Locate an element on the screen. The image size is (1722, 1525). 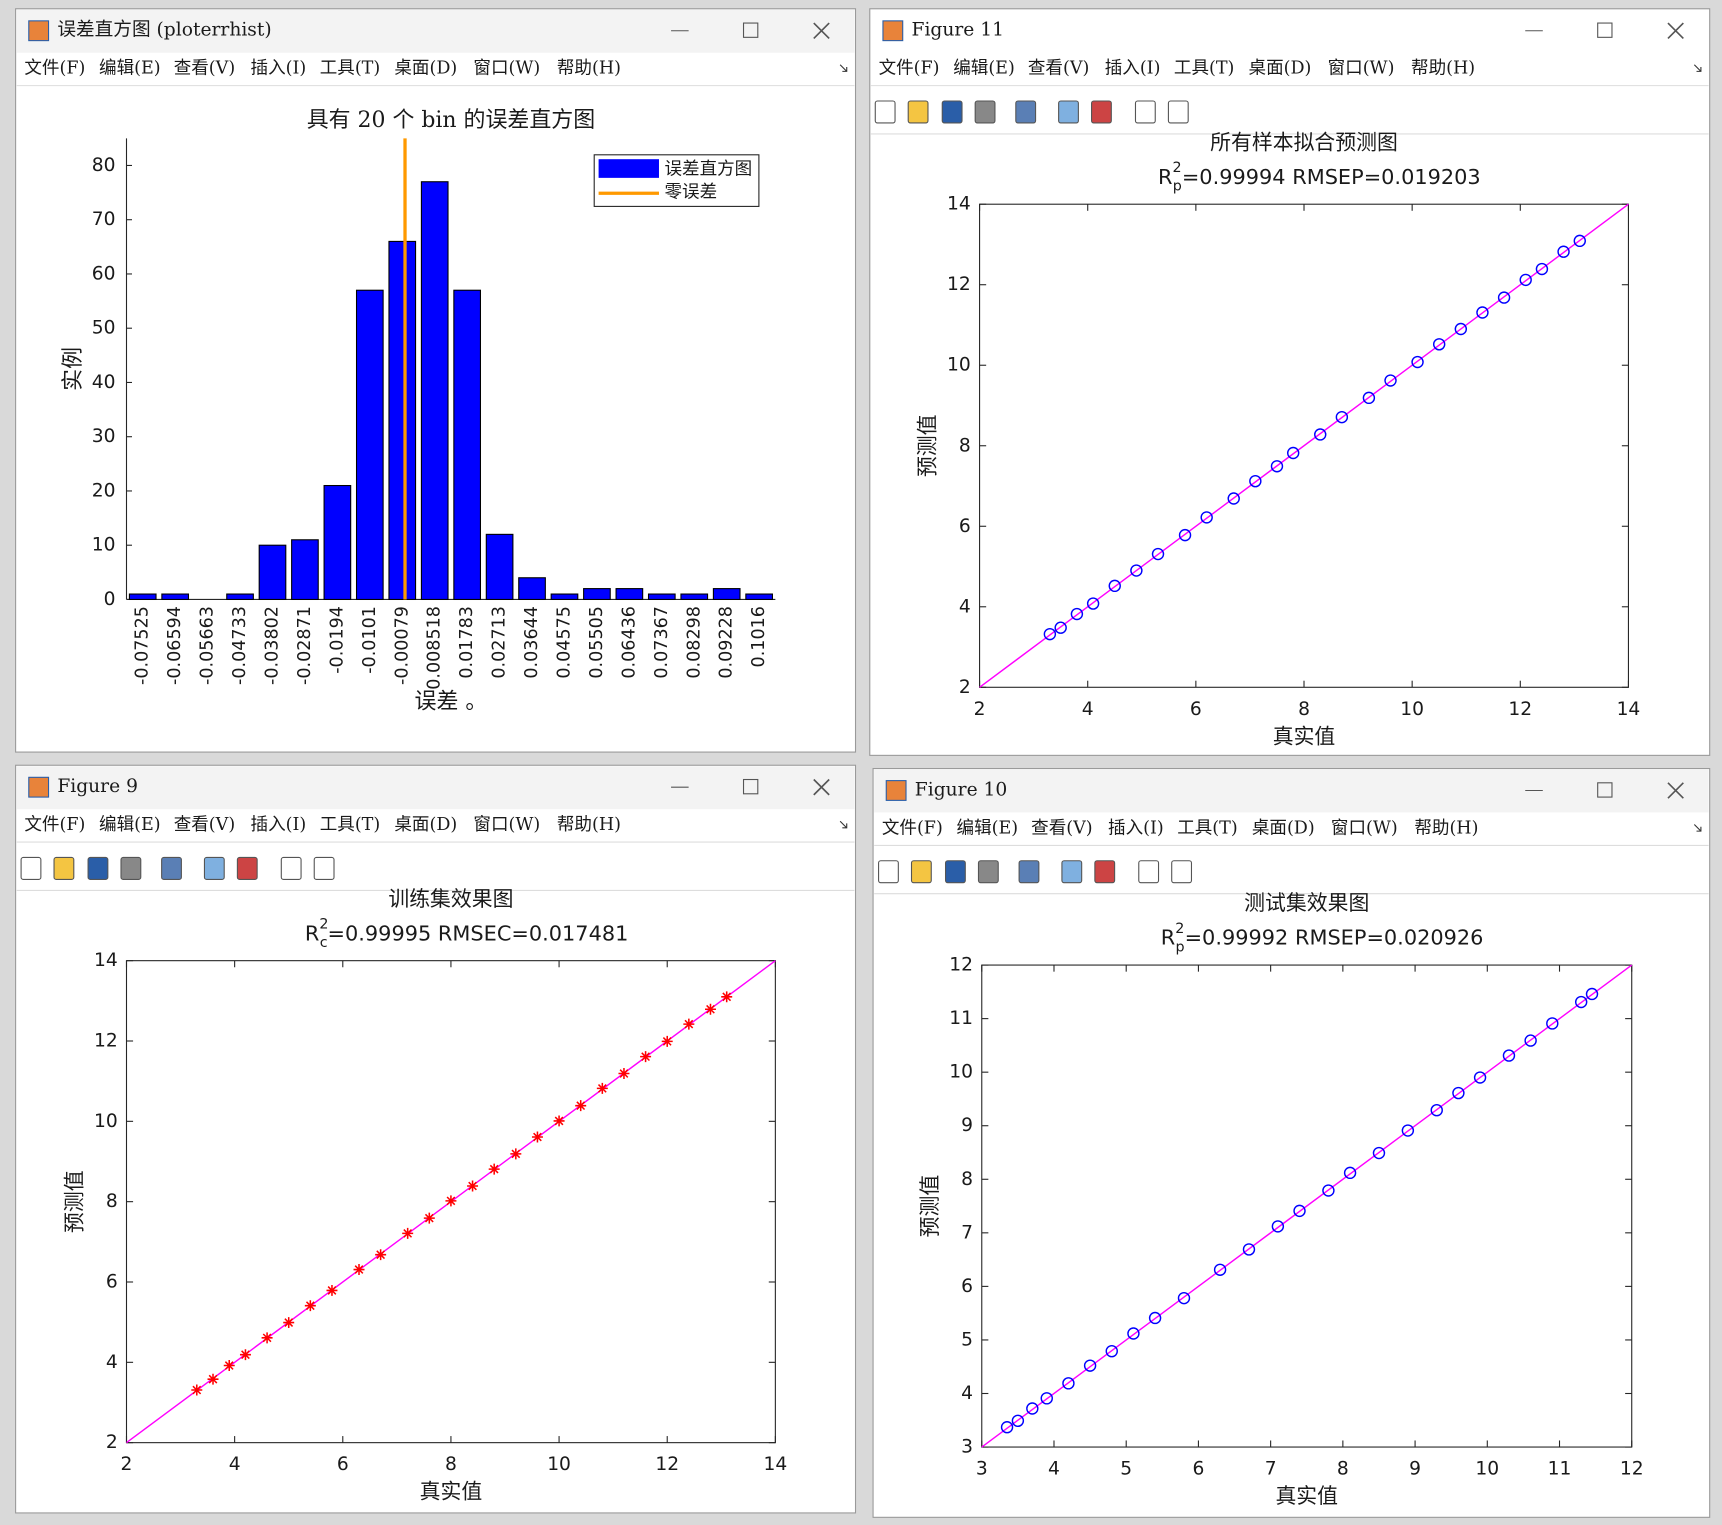
subtitle-part: p is located at coordinates (1180, 947).